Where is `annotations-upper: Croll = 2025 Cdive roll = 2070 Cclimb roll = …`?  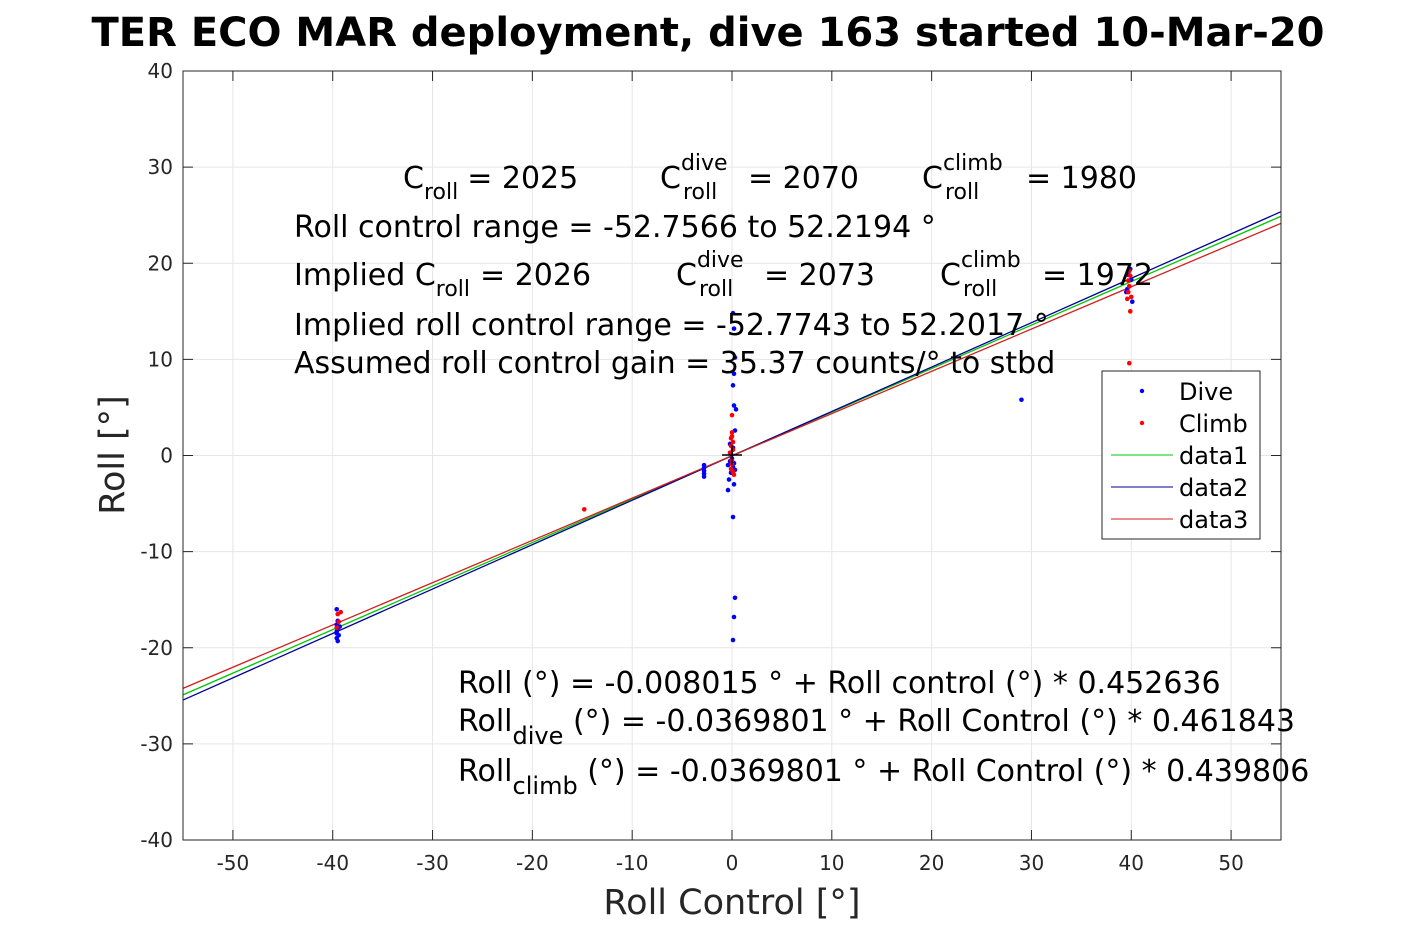
annotations-upper: Croll = 2025 Cdive roll = 2070 Cclimb roll = … is located at coordinates (723, 266).